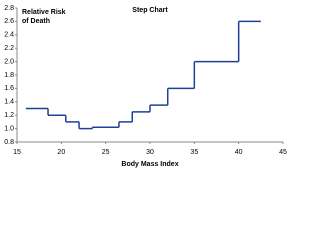  What do you see at coordinates (9, 21) in the screenshot?
I see `y-tick-label: 2.6` at bounding box center [9, 21].